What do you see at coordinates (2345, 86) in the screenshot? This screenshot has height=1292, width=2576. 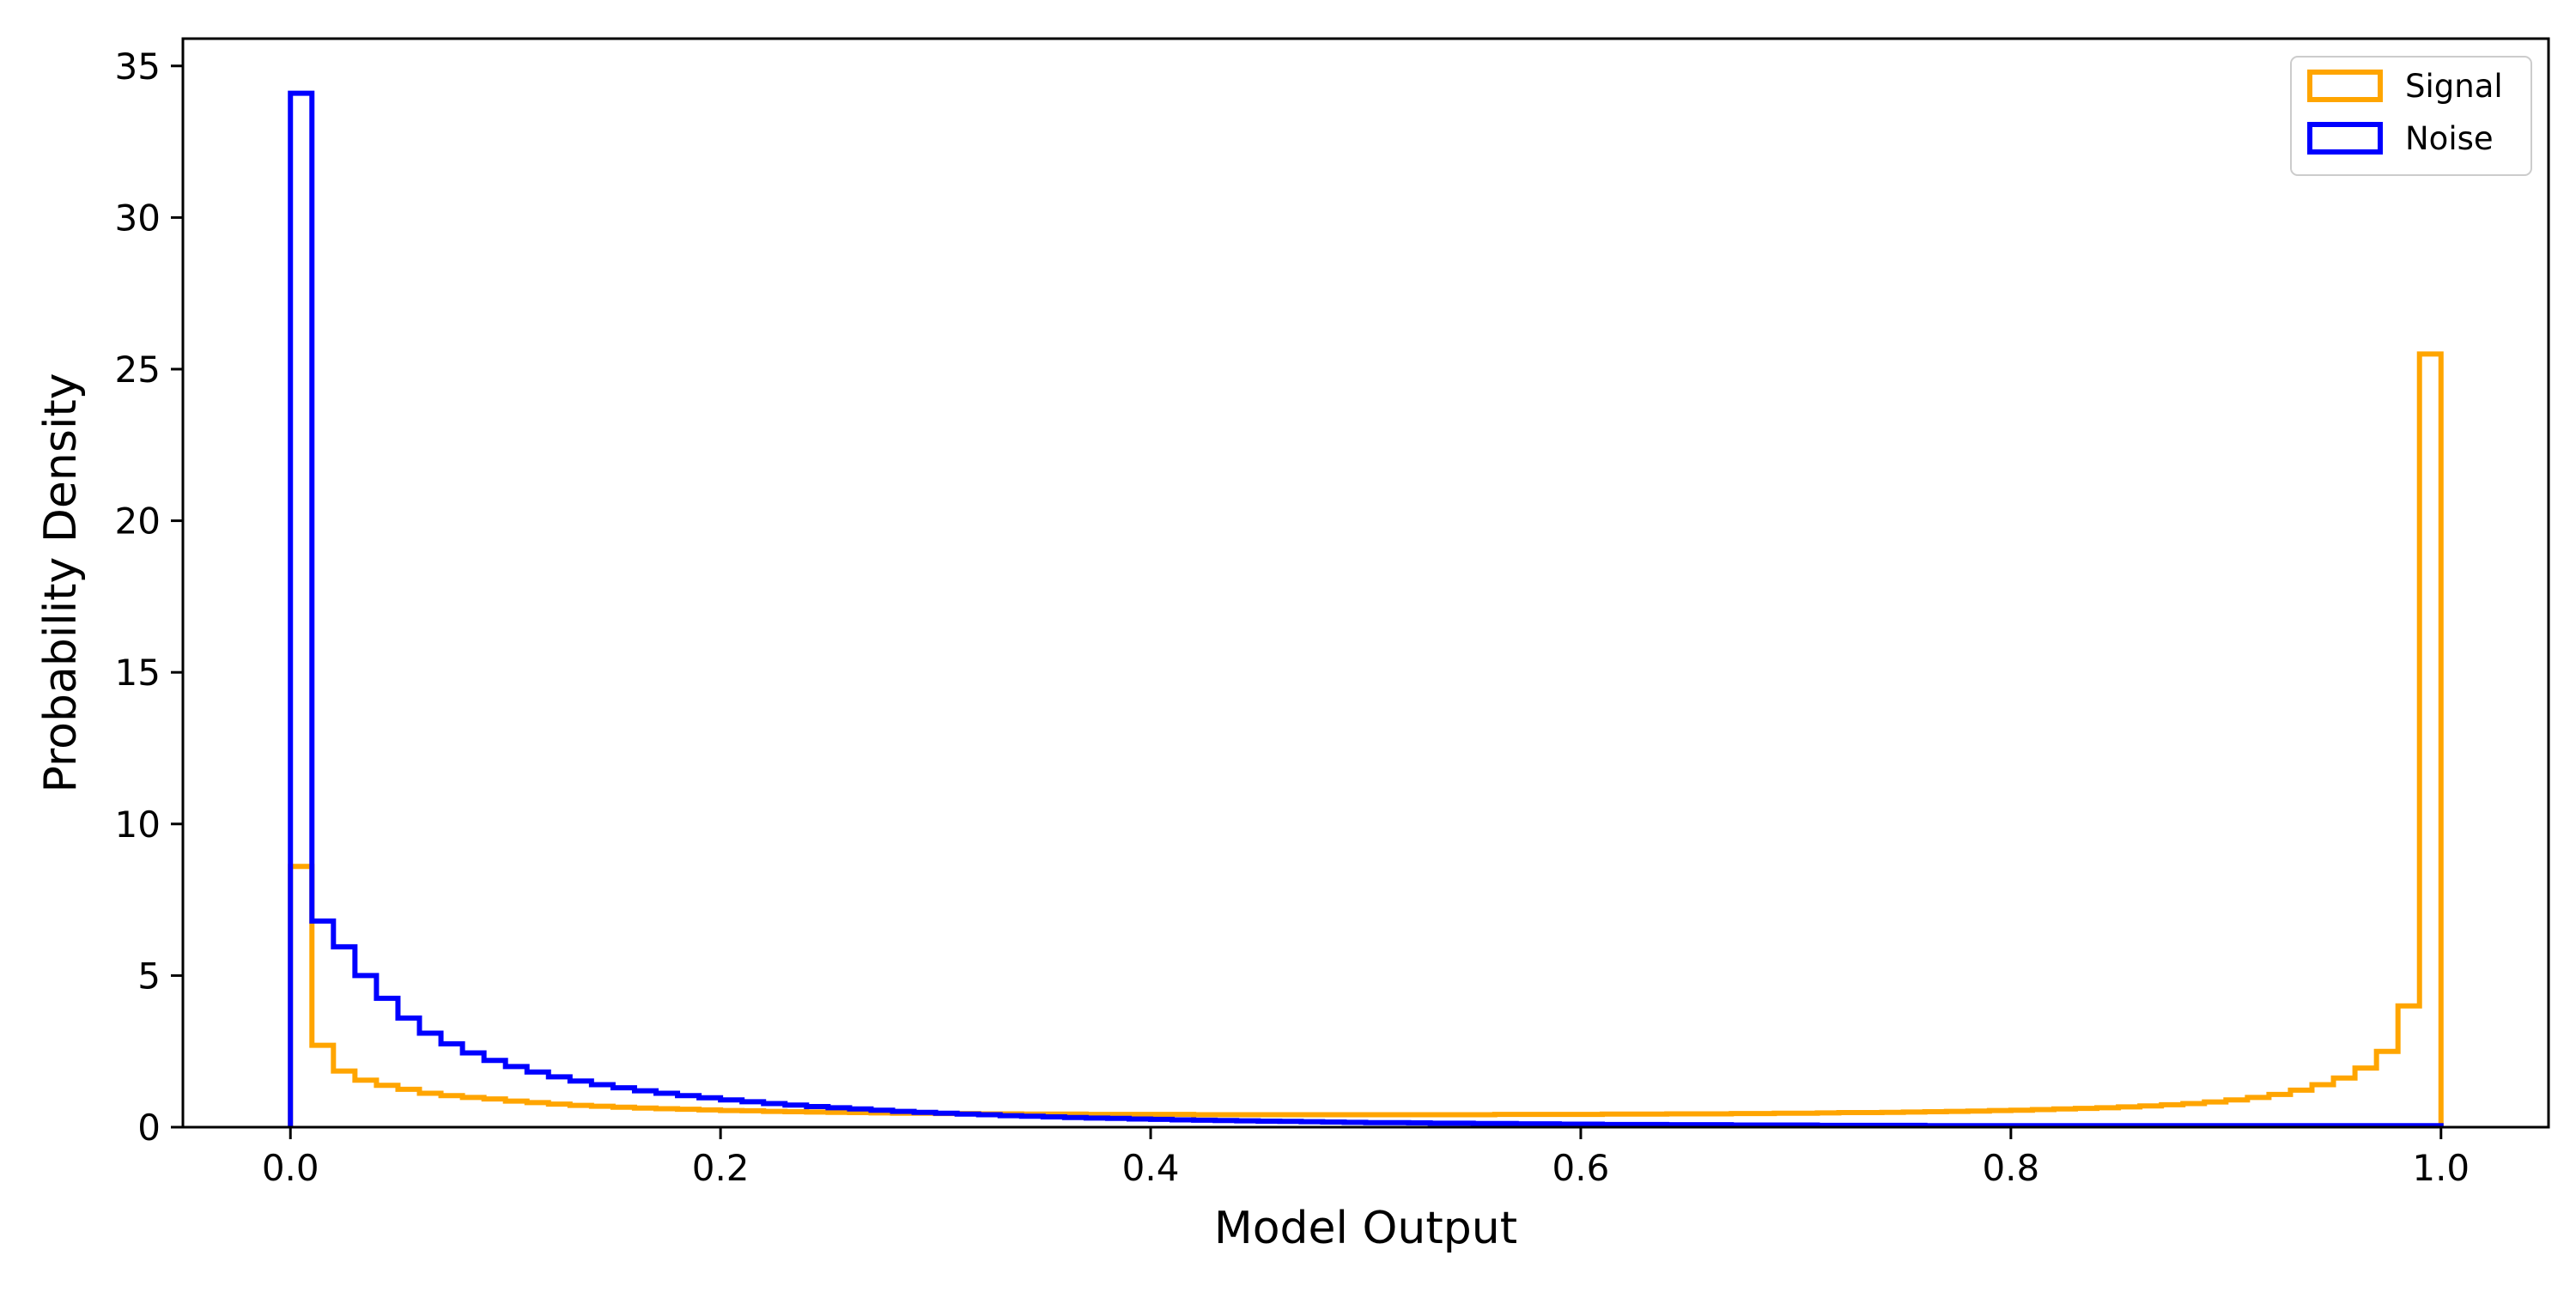 I see `legend-swatch-signal` at bounding box center [2345, 86].